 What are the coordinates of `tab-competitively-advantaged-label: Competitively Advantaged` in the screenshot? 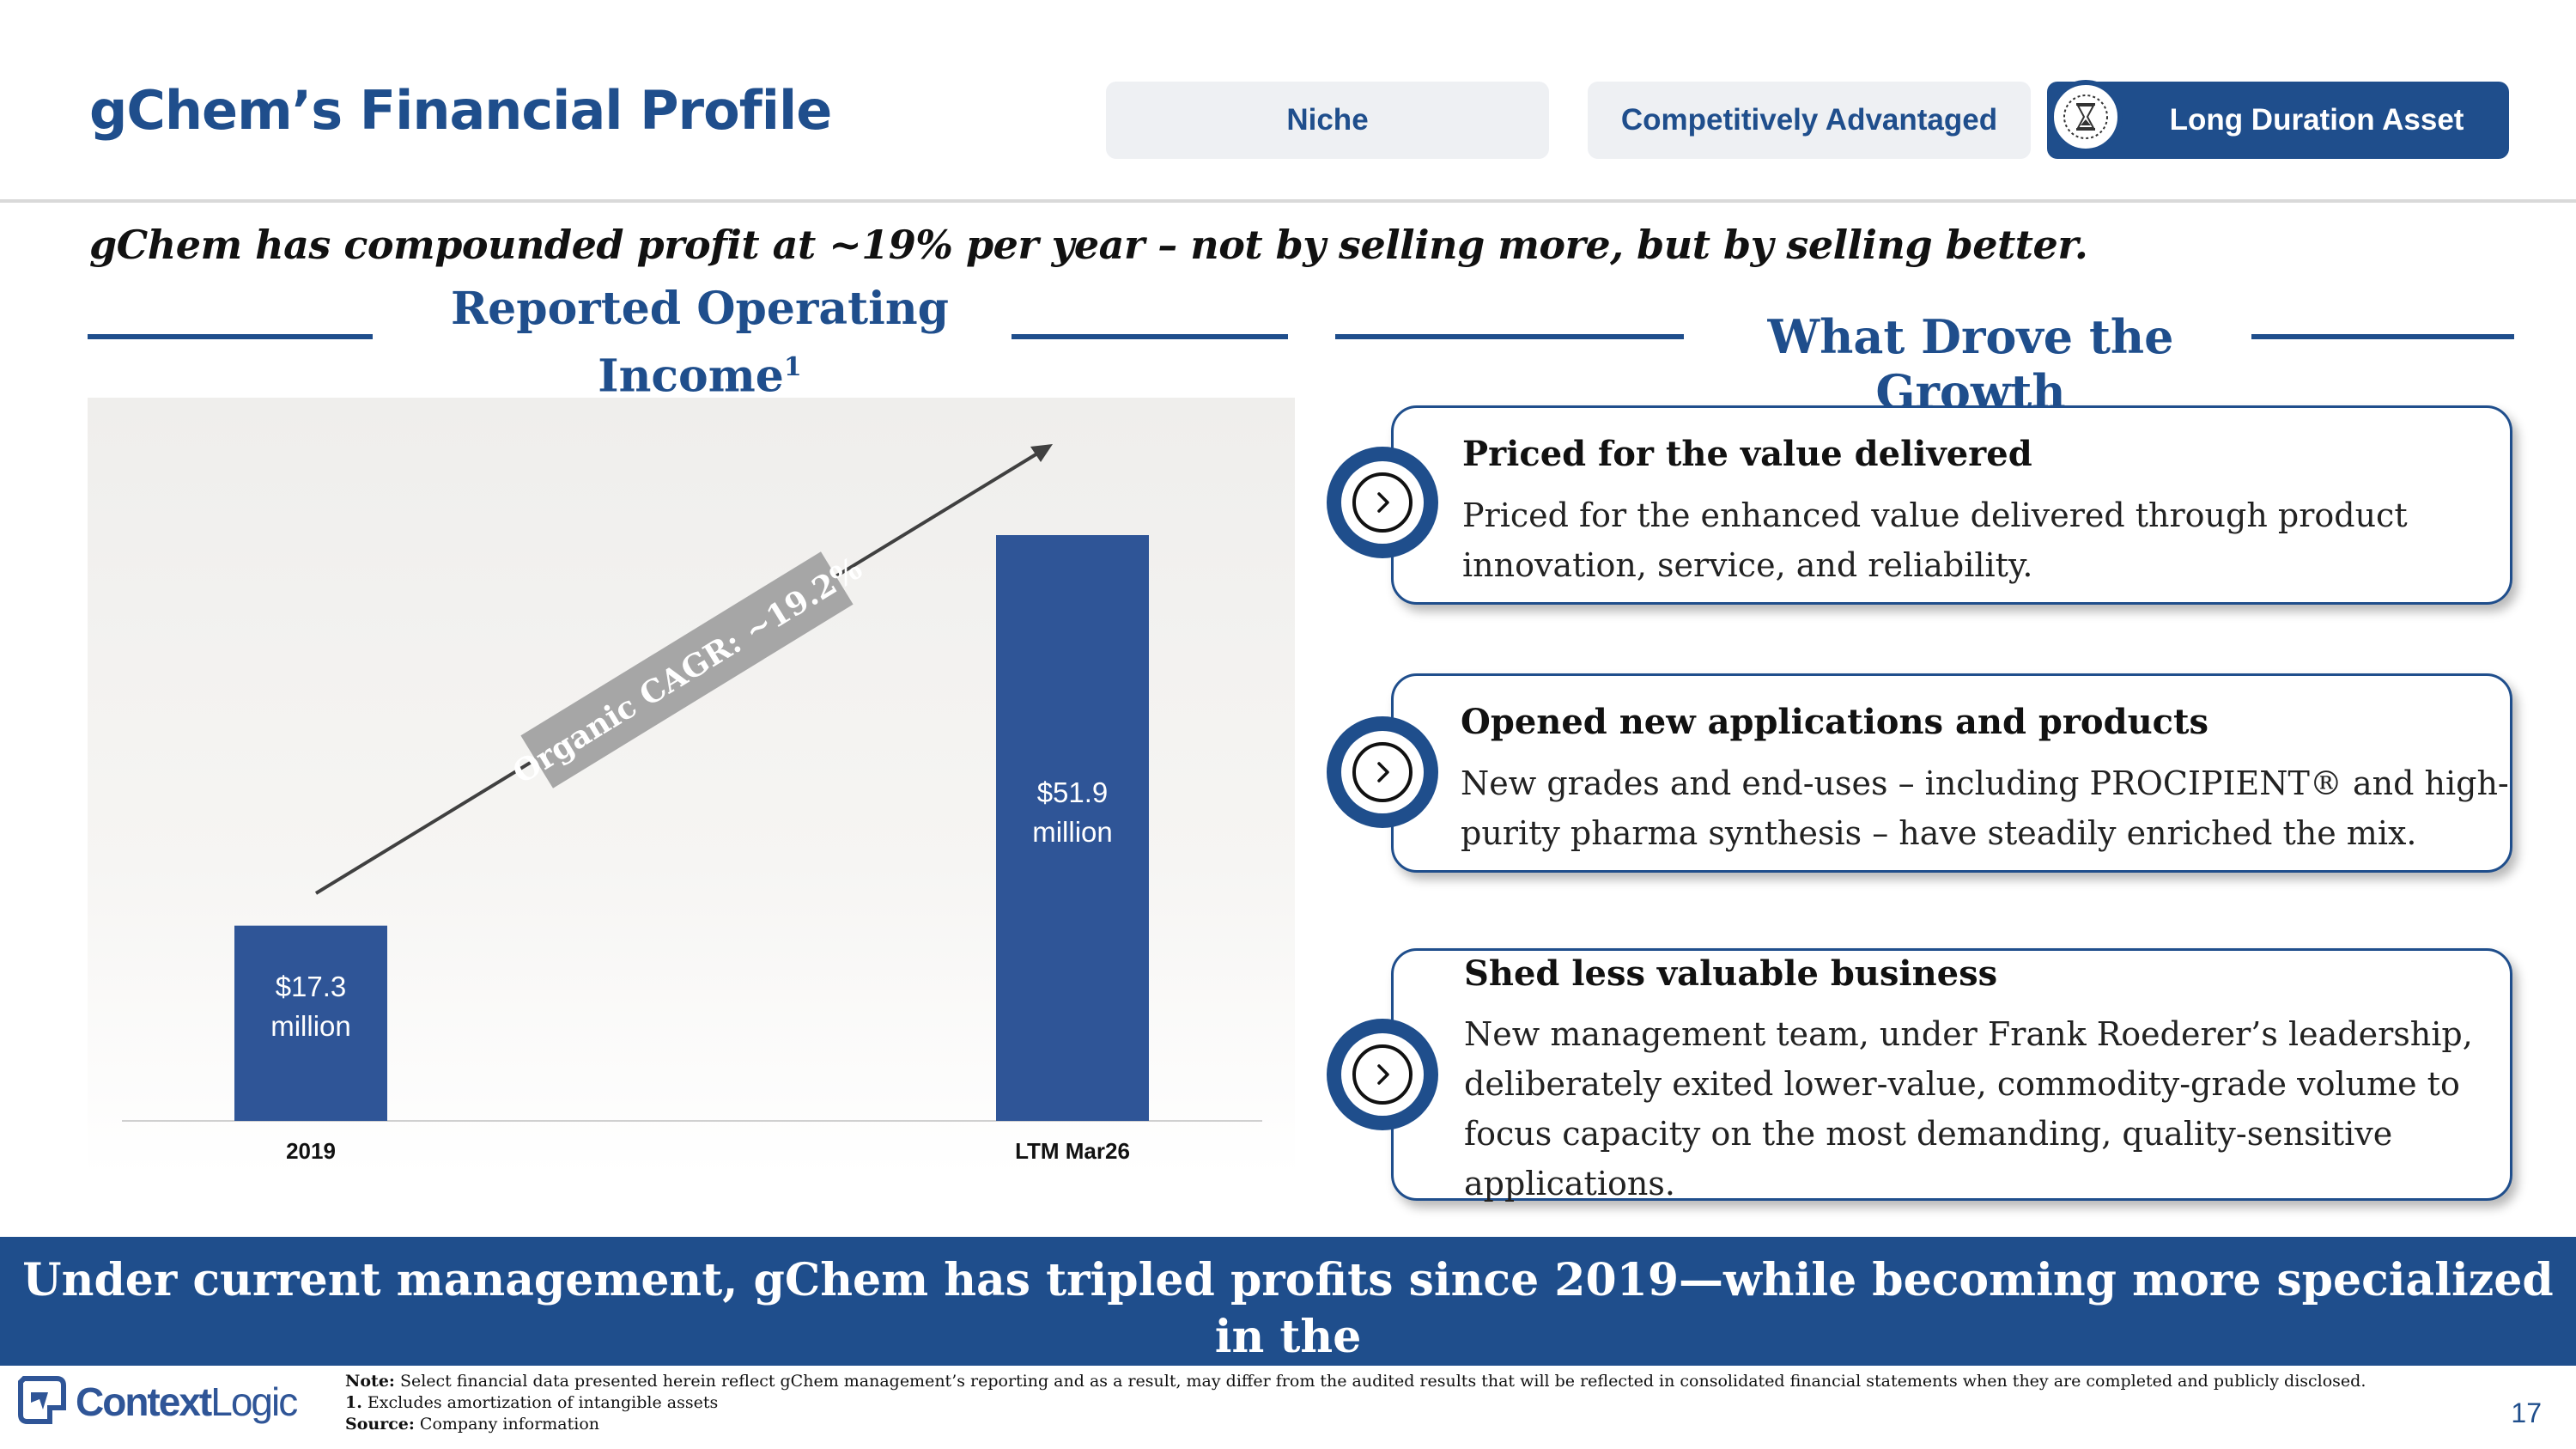 It's located at (1809, 120).